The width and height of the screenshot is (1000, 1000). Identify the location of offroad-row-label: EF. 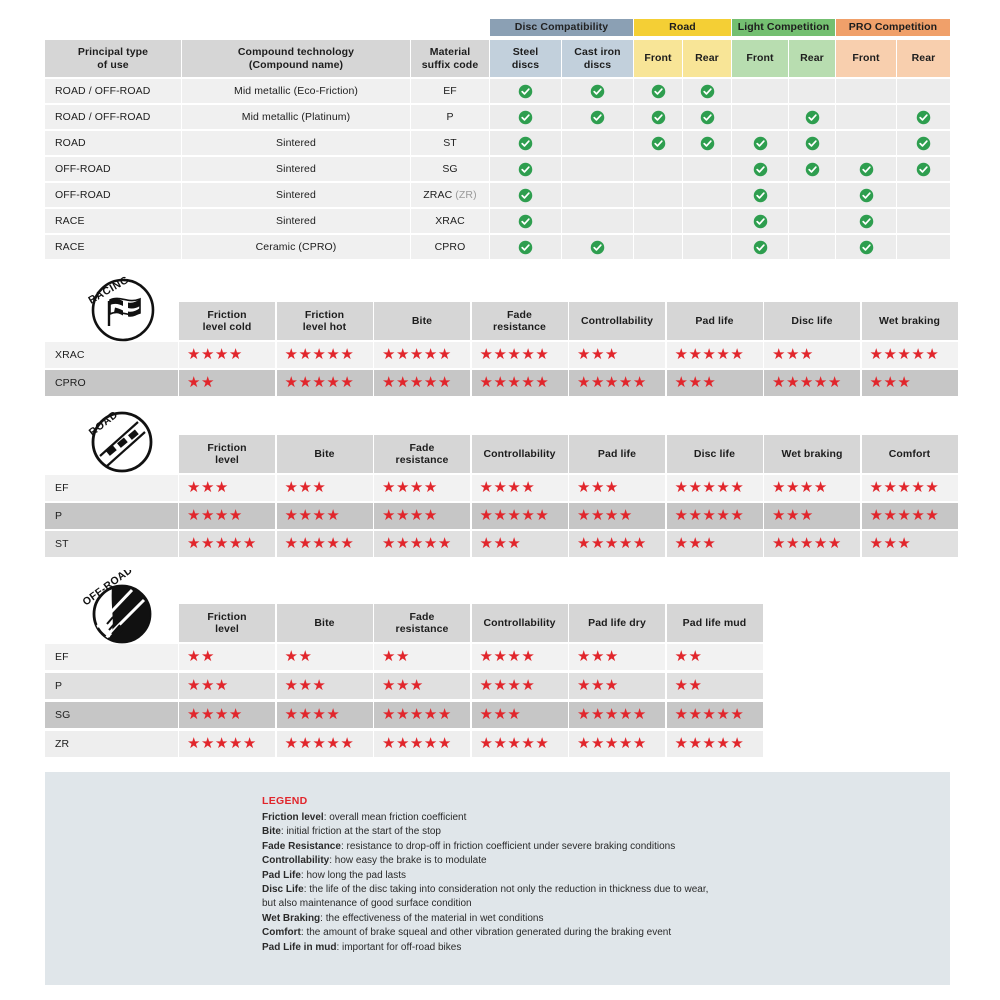
(111, 657).